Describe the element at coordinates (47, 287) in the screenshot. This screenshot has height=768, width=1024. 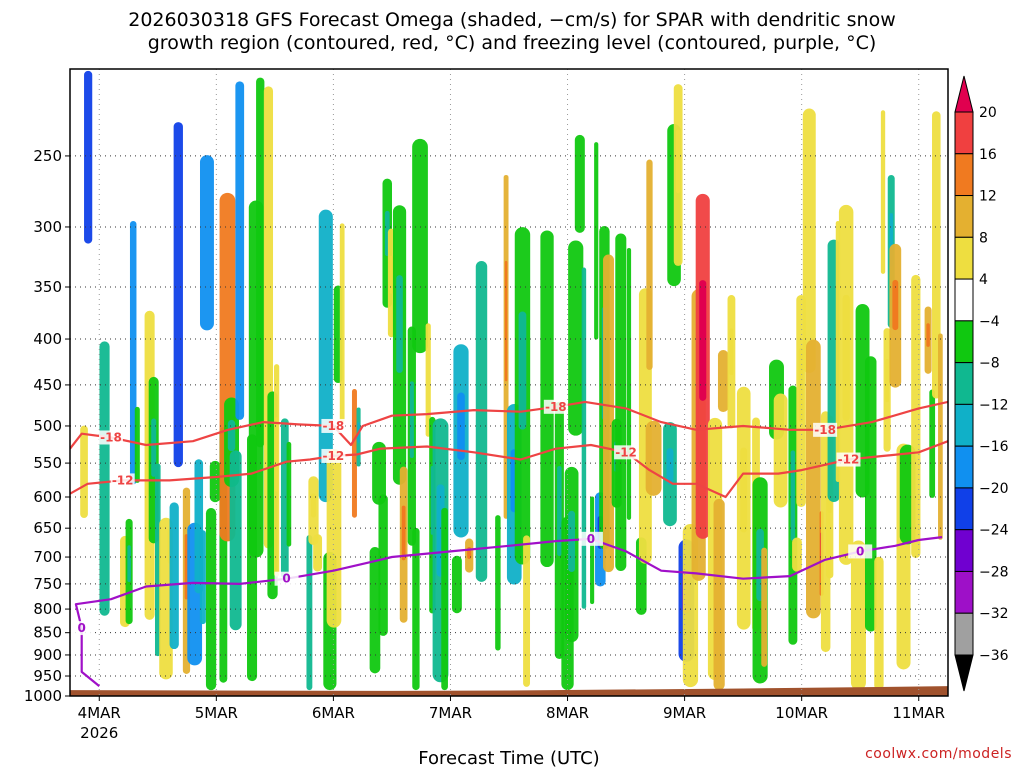
I see `y-tick-label: 350` at that location.